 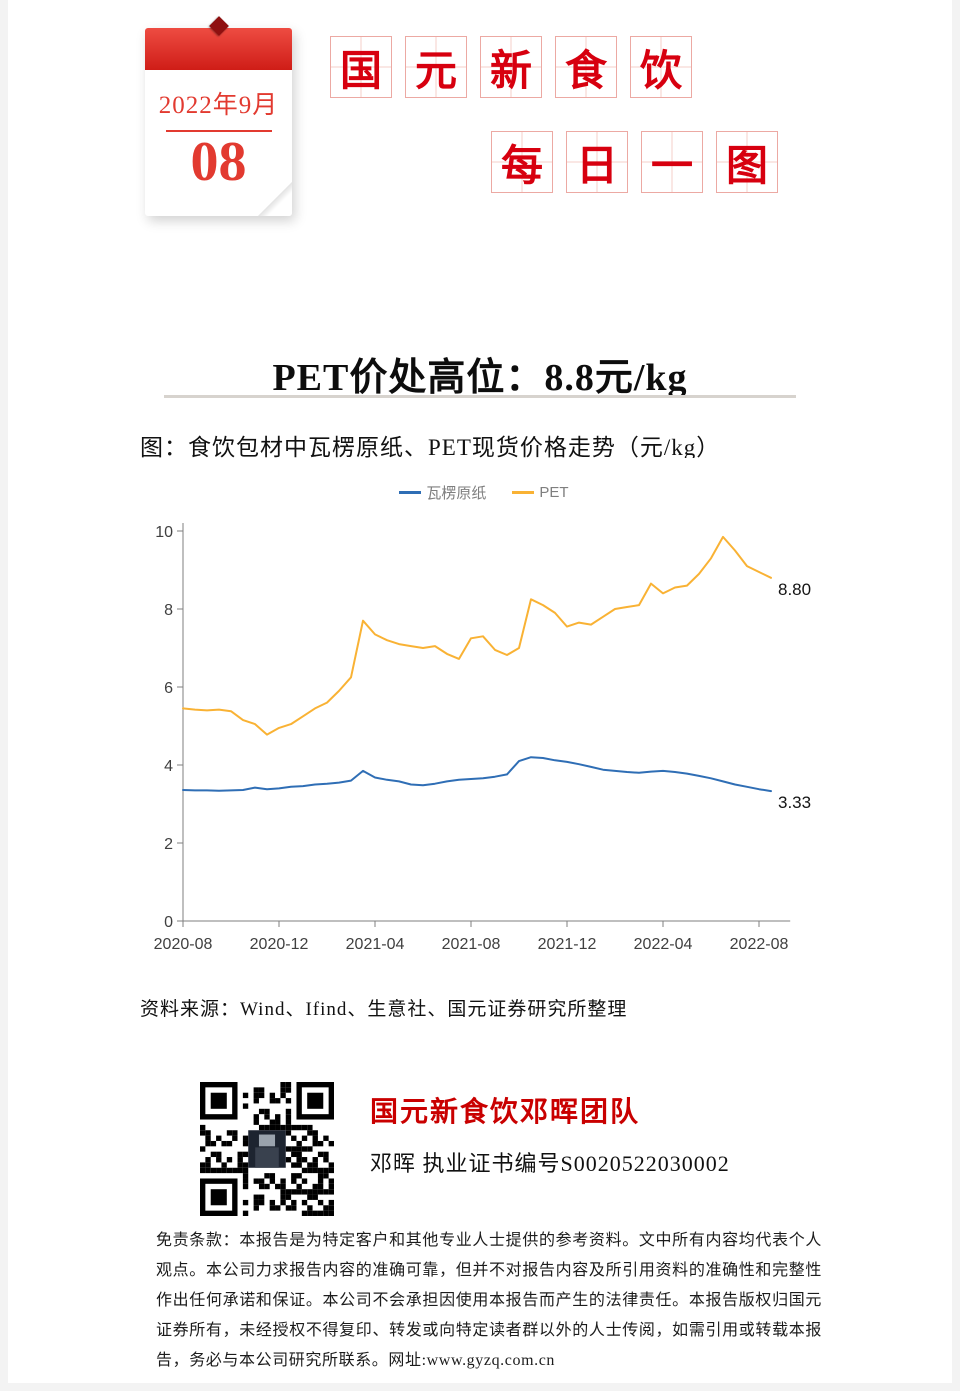 I want to click on svg-text: 10, so click(x=164, y=532).